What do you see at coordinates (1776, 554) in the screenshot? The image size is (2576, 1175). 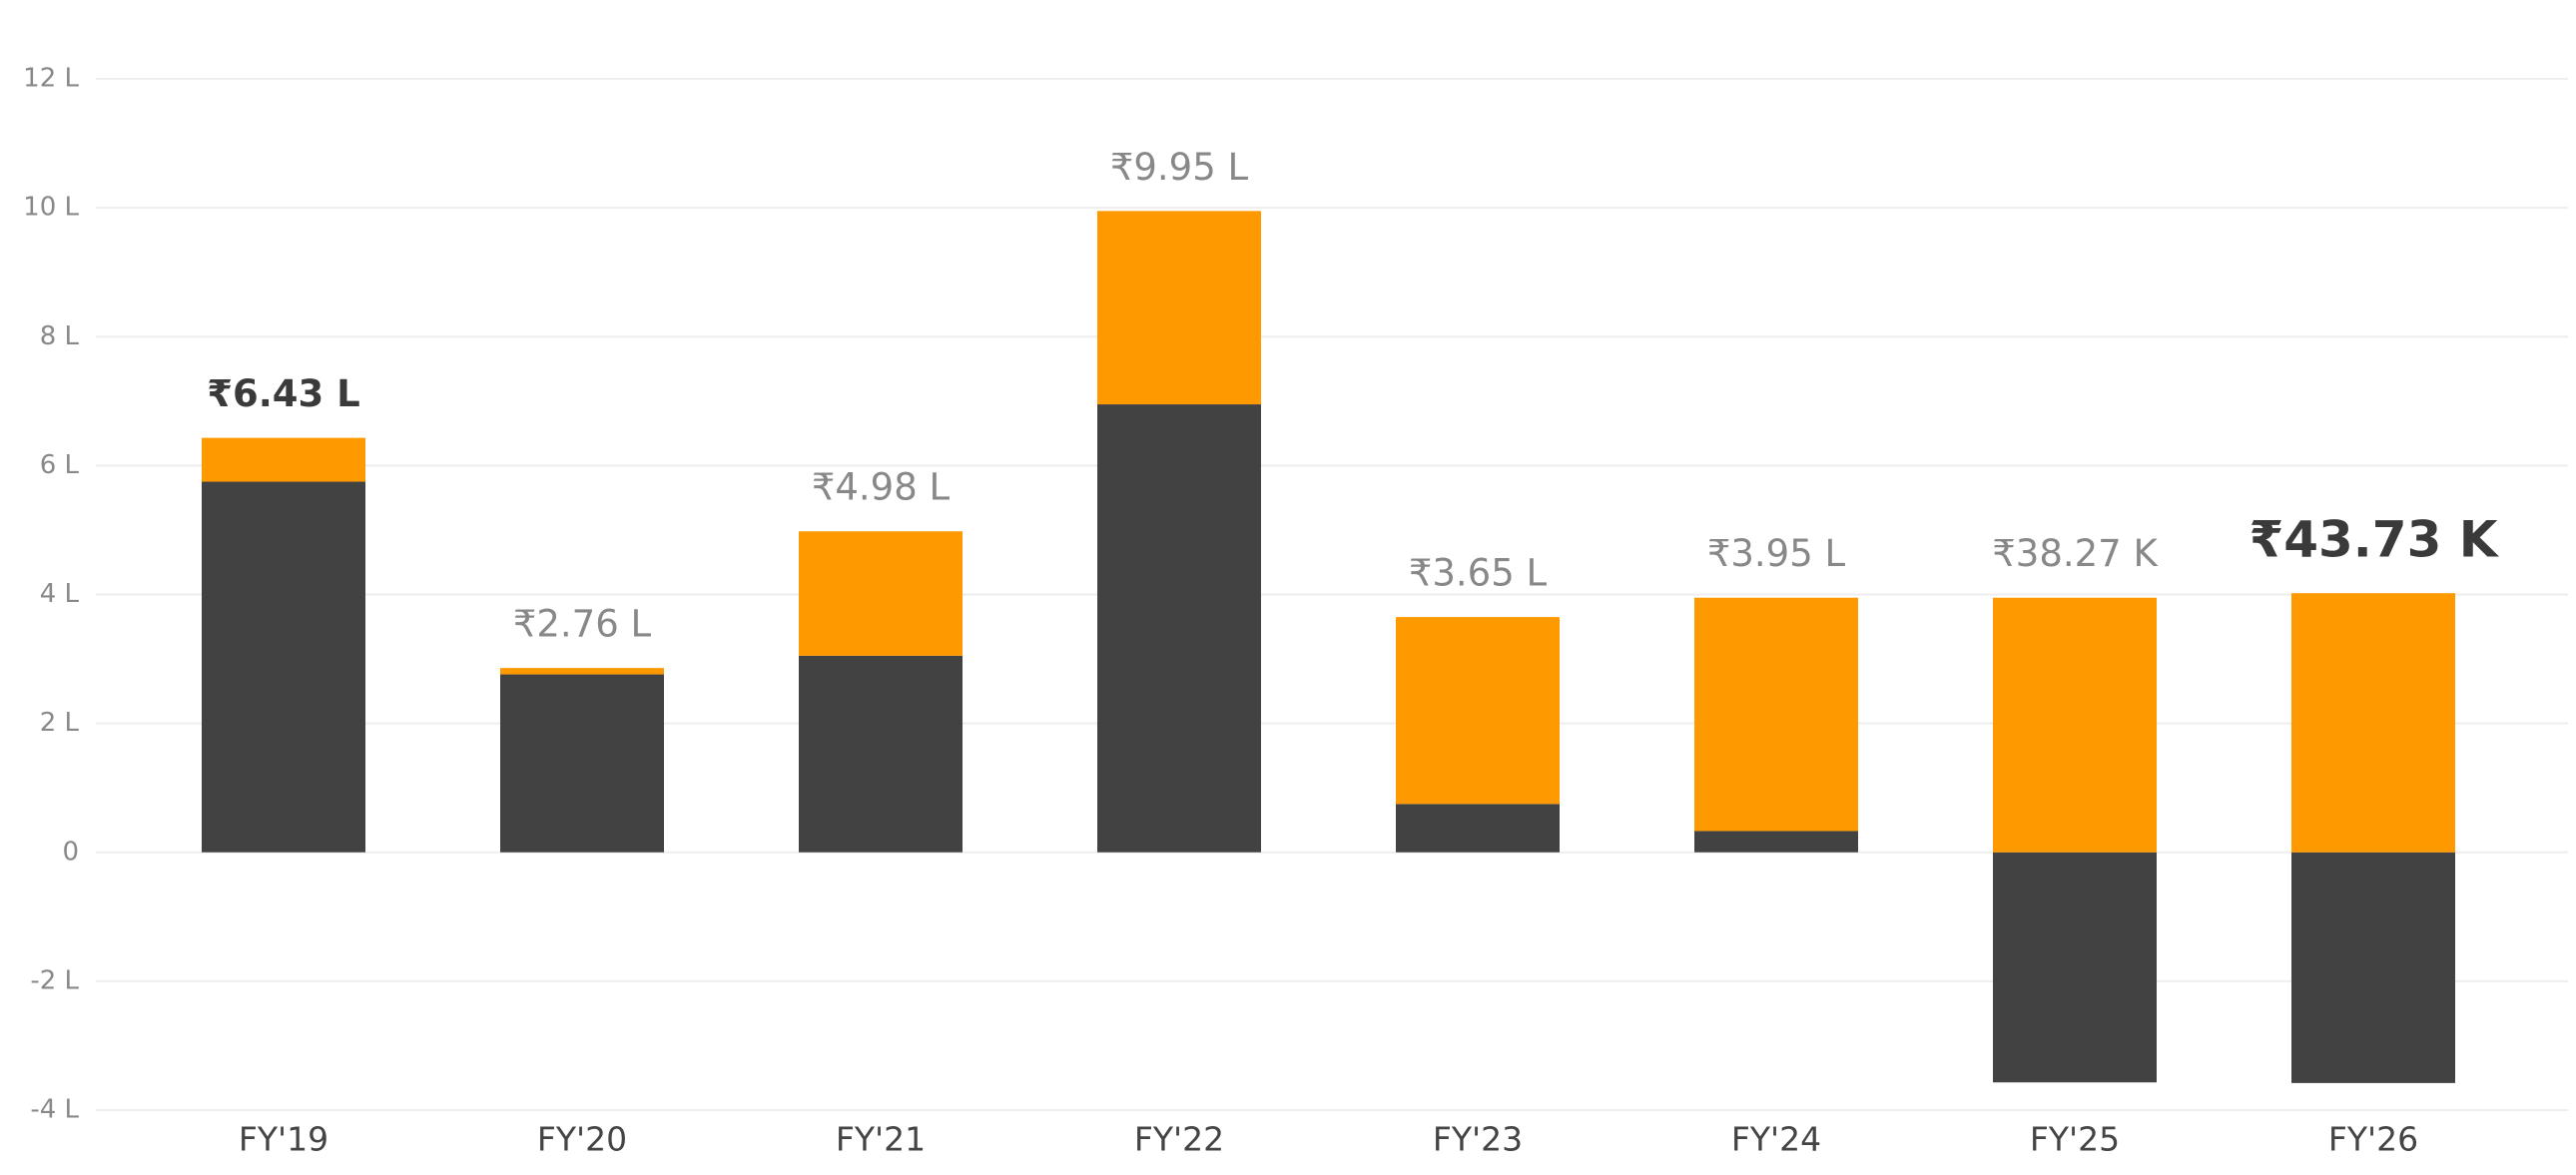 I see `total-label: ₹3.95 L` at bounding box center [1776, 554].